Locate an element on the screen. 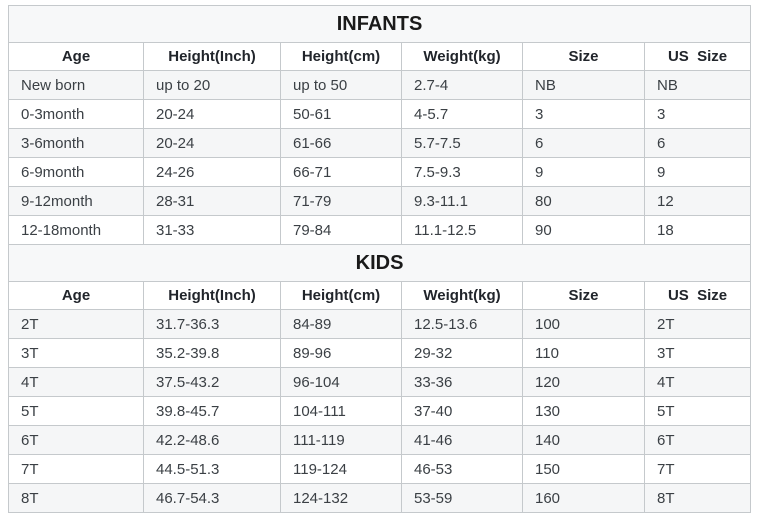 The image size is (758, 518). table-cell: 39.8-45.7 is located at coordinates (212, 411).